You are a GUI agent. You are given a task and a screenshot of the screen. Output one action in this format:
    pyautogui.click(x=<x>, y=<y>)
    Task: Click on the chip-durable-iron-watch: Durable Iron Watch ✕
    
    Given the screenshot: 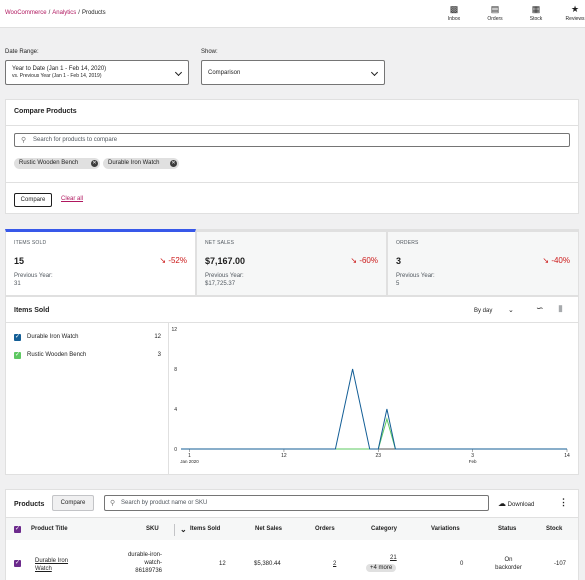 What is the action you would take?
    pyautogui.click(x=141, y=163)
    